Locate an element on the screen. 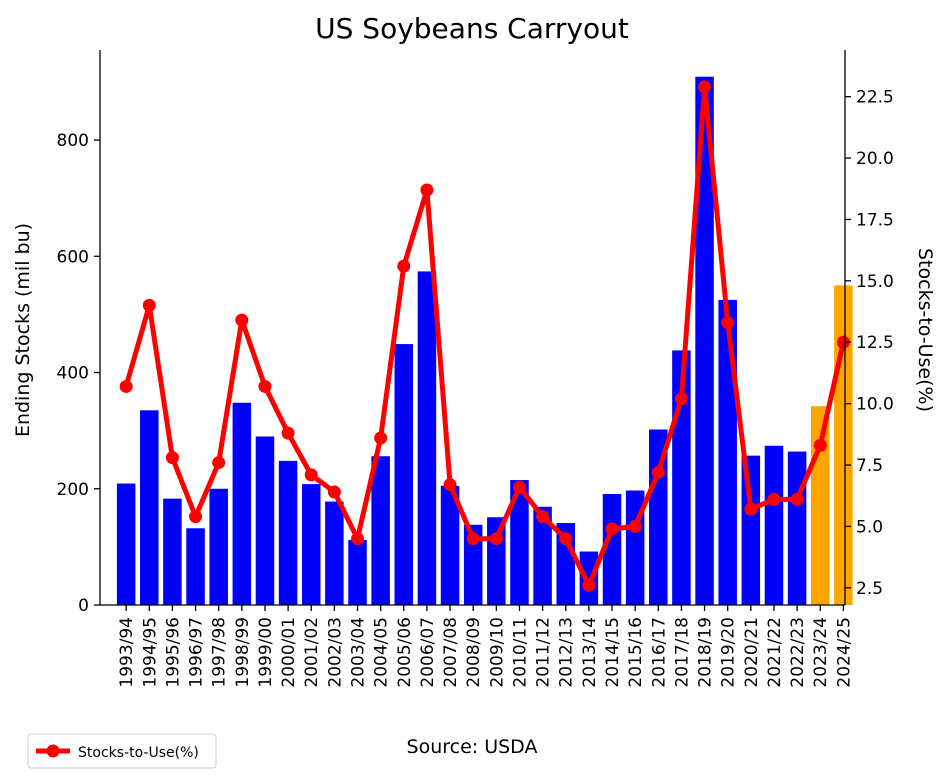 Image resolution: width=948 pixels, height=783 pixels. x-tick-label: 1999/00 is located at coordinates (266, 652).